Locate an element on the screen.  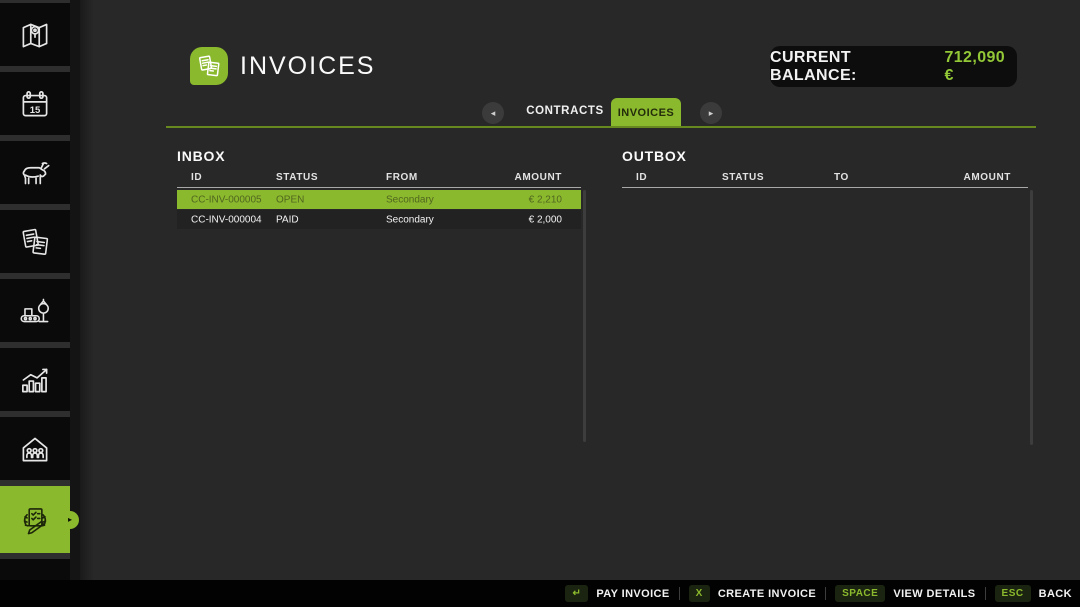
statistics-icon is located at coordinates (35, 380).